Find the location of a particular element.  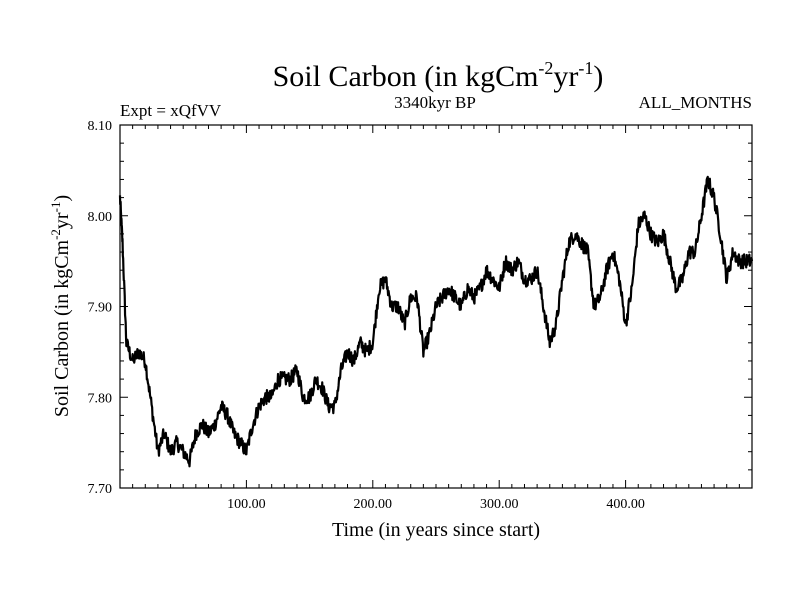

x-tick-label: 100.00 is located at coordinates (246, 504).